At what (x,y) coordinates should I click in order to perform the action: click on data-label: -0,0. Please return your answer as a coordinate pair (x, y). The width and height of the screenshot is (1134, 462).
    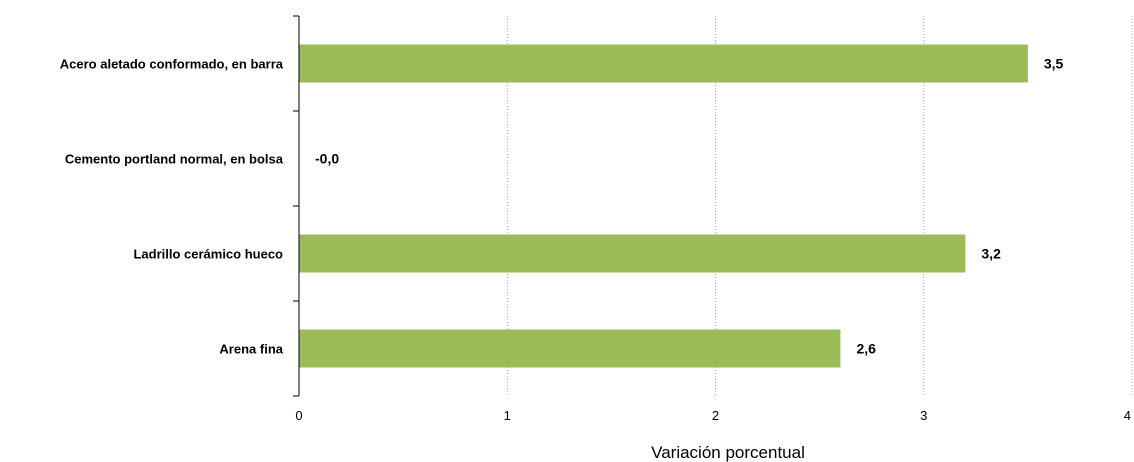
    Looking at the image, I should click on (327, 159).